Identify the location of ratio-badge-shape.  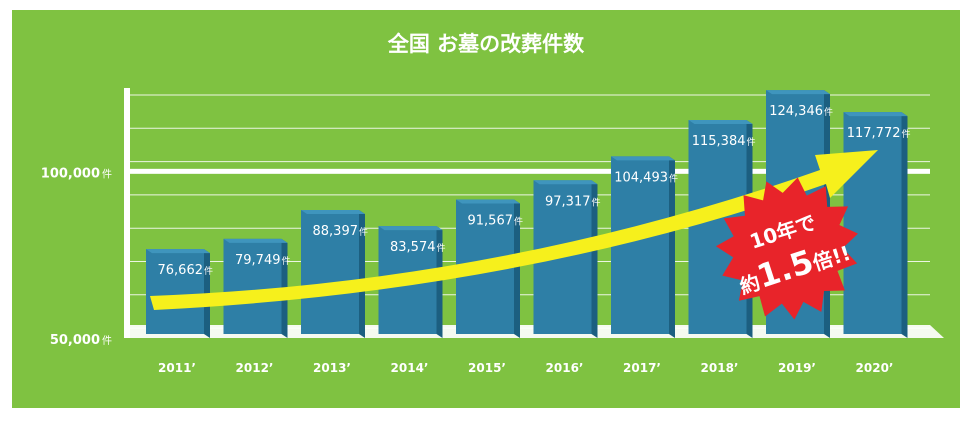
(786, 248).